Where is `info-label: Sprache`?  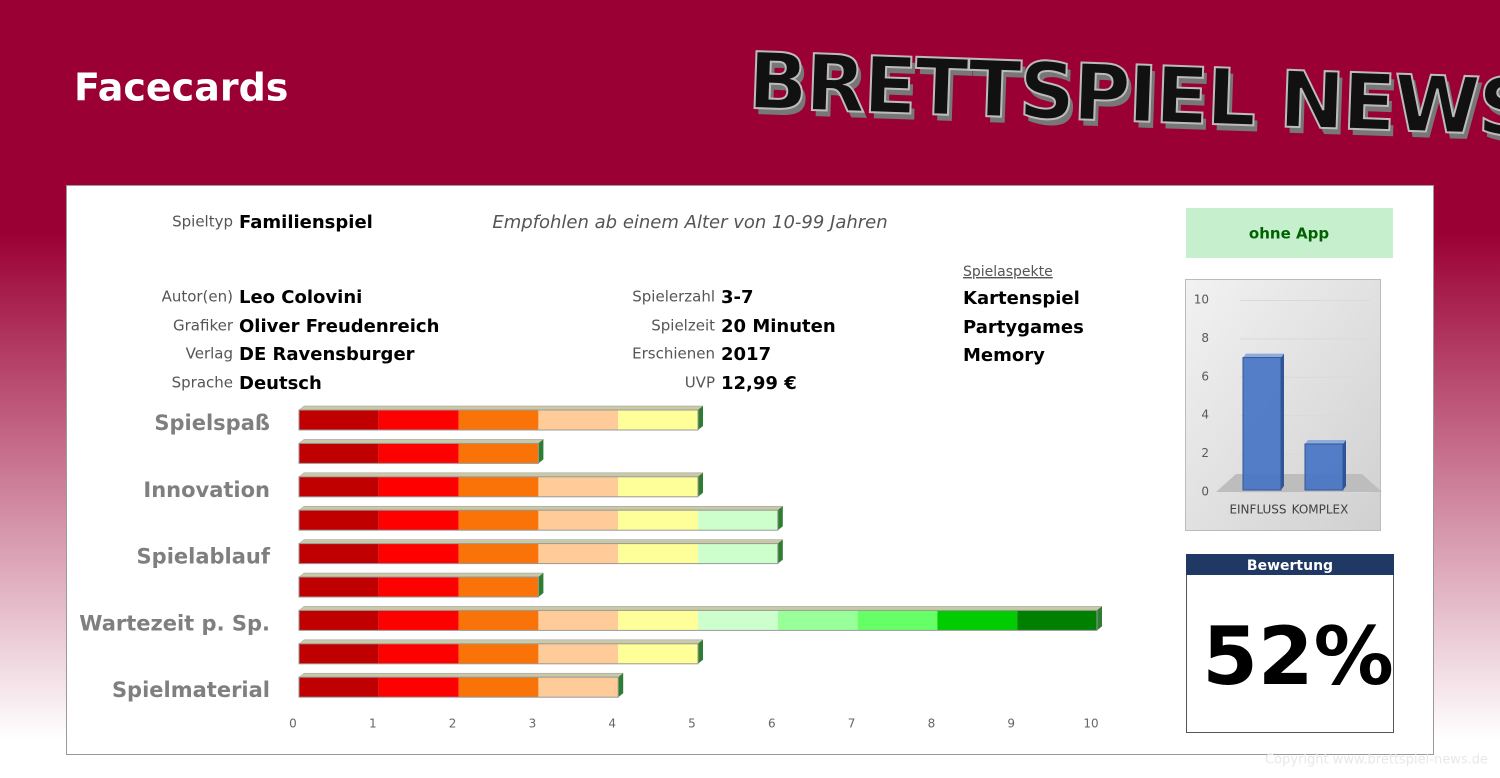 info-label: Sprache is located at coordinates (202, 383).